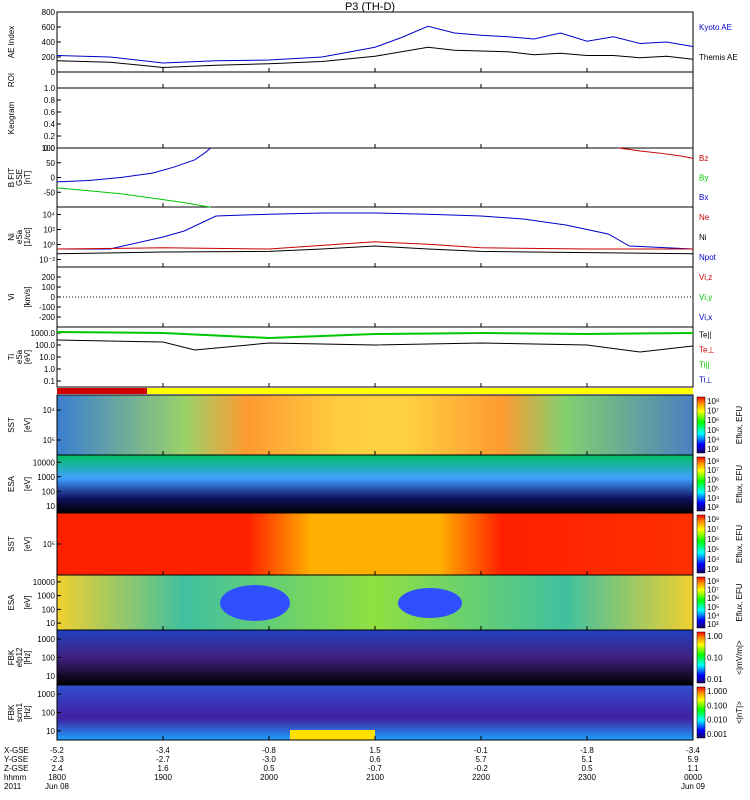 This screenshot has width=750, height=800. Describe the element at coordinates (705, 297) in the screenshot. I see `legend-velocity: Vi,y` at that location.